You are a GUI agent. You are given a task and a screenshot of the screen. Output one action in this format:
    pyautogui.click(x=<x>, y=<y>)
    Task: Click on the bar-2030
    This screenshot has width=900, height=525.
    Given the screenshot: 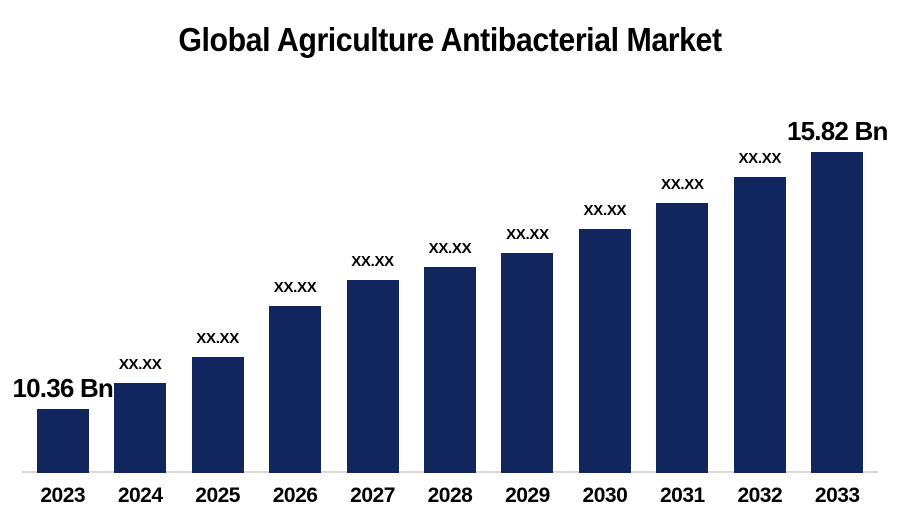 What is the action you would take?
    pyautogui.click(x=604, y=351)
    